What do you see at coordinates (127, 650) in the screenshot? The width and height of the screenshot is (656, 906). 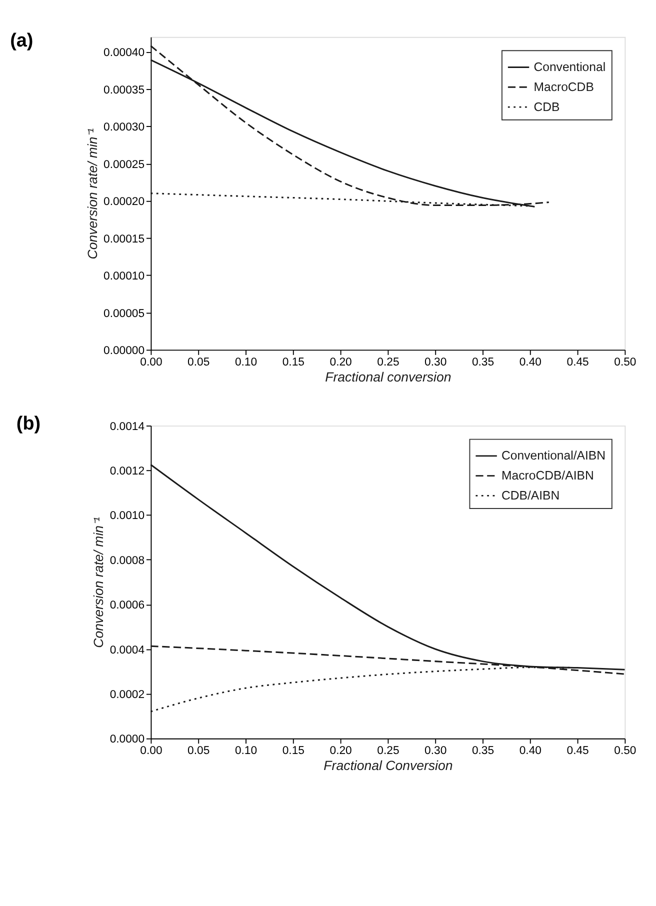 I see `y-tick-label: 0.0004` at bounding box center [127, 650].